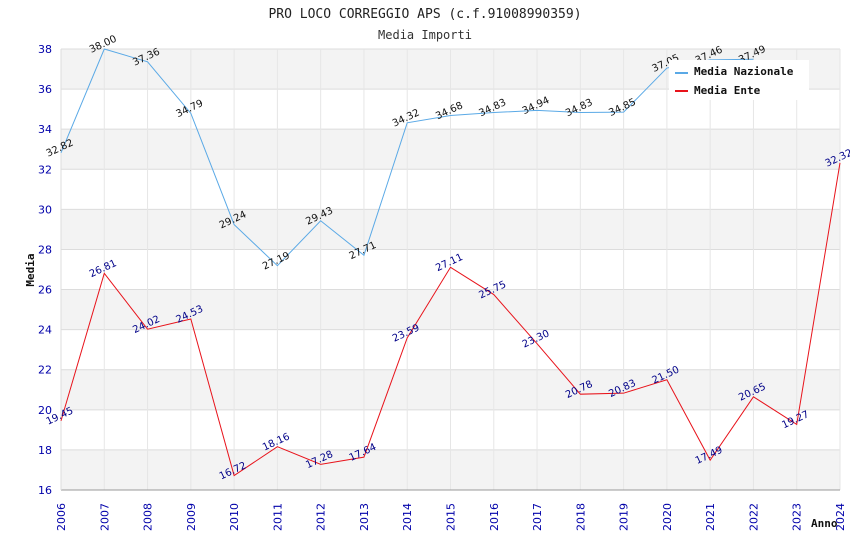 Image resolution: width=850 pixels, height=550 pixels. I want to click on data-label-ente: 19.27, so click(795, 420).